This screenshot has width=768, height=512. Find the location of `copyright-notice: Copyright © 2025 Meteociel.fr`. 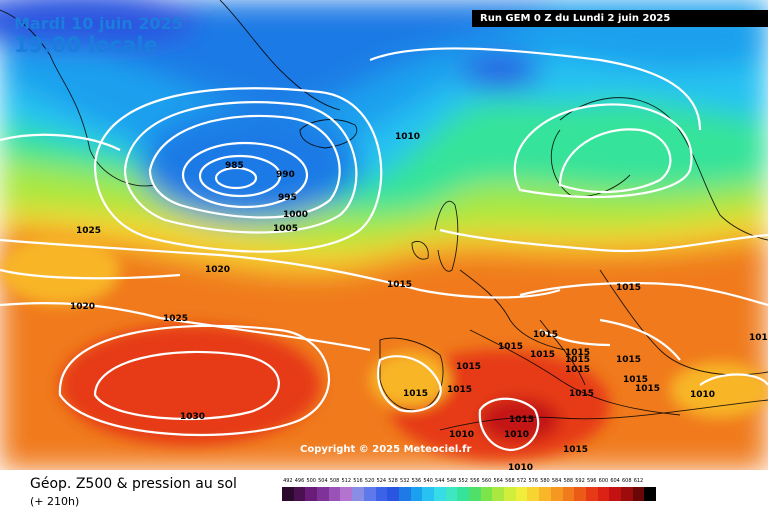

copyright-notice: Copyright © 2025 Meteociel.fr is located at coordinates (386, 449).